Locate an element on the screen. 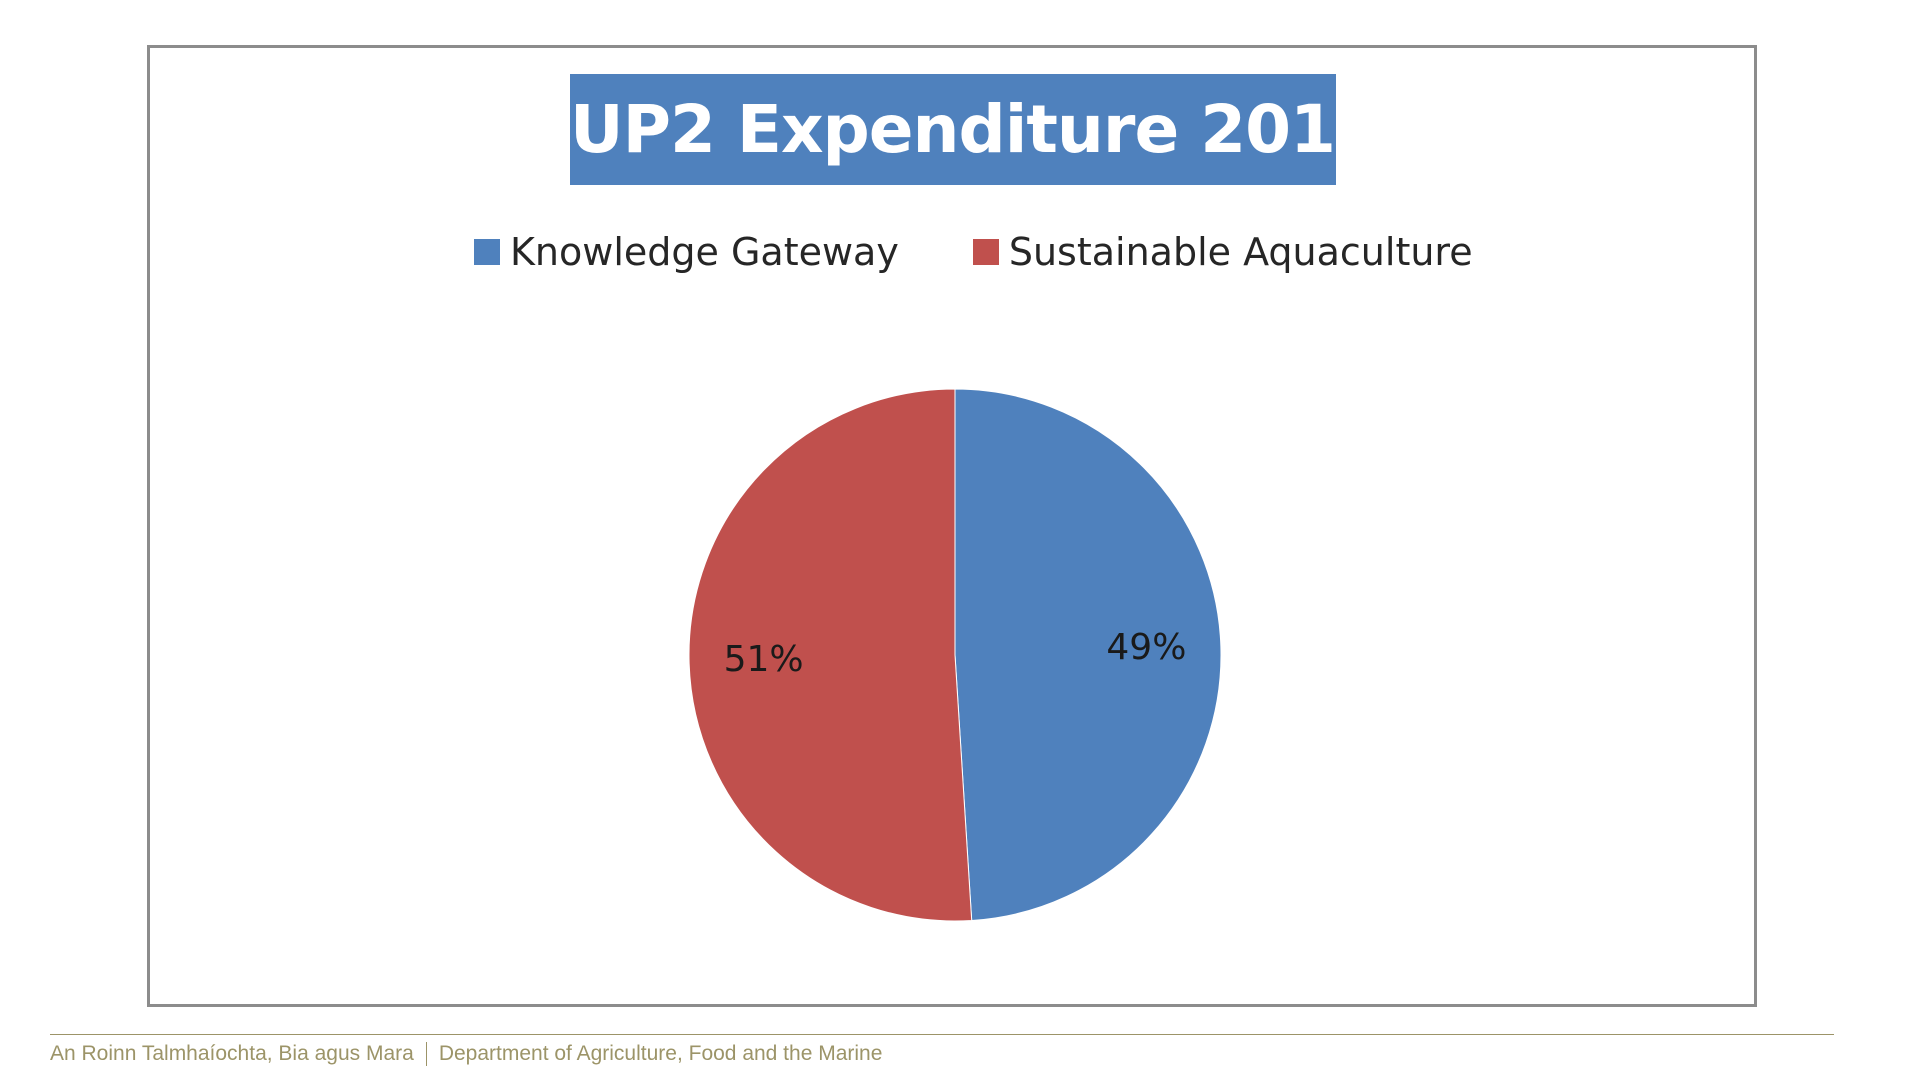 The width and height of the screenshot is (1920, 1080). legend-item-sustainable-aquaculture: Sustainable Aquaculture is located at coordinates (1222, 252).